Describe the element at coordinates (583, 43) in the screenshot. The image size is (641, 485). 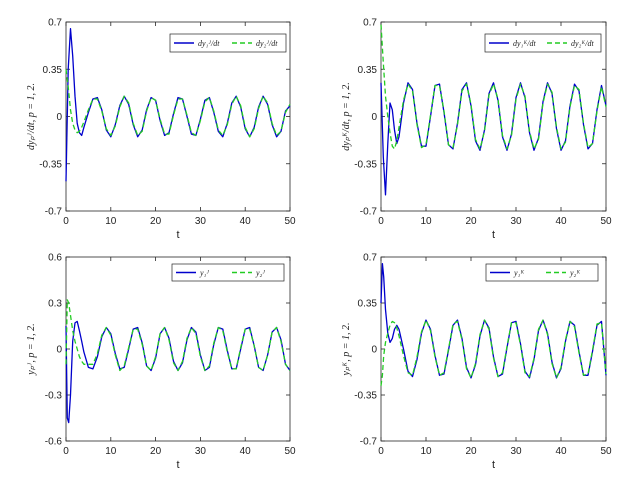
I see `legend-label-2: dy₂ᴷ/dt` at that location.